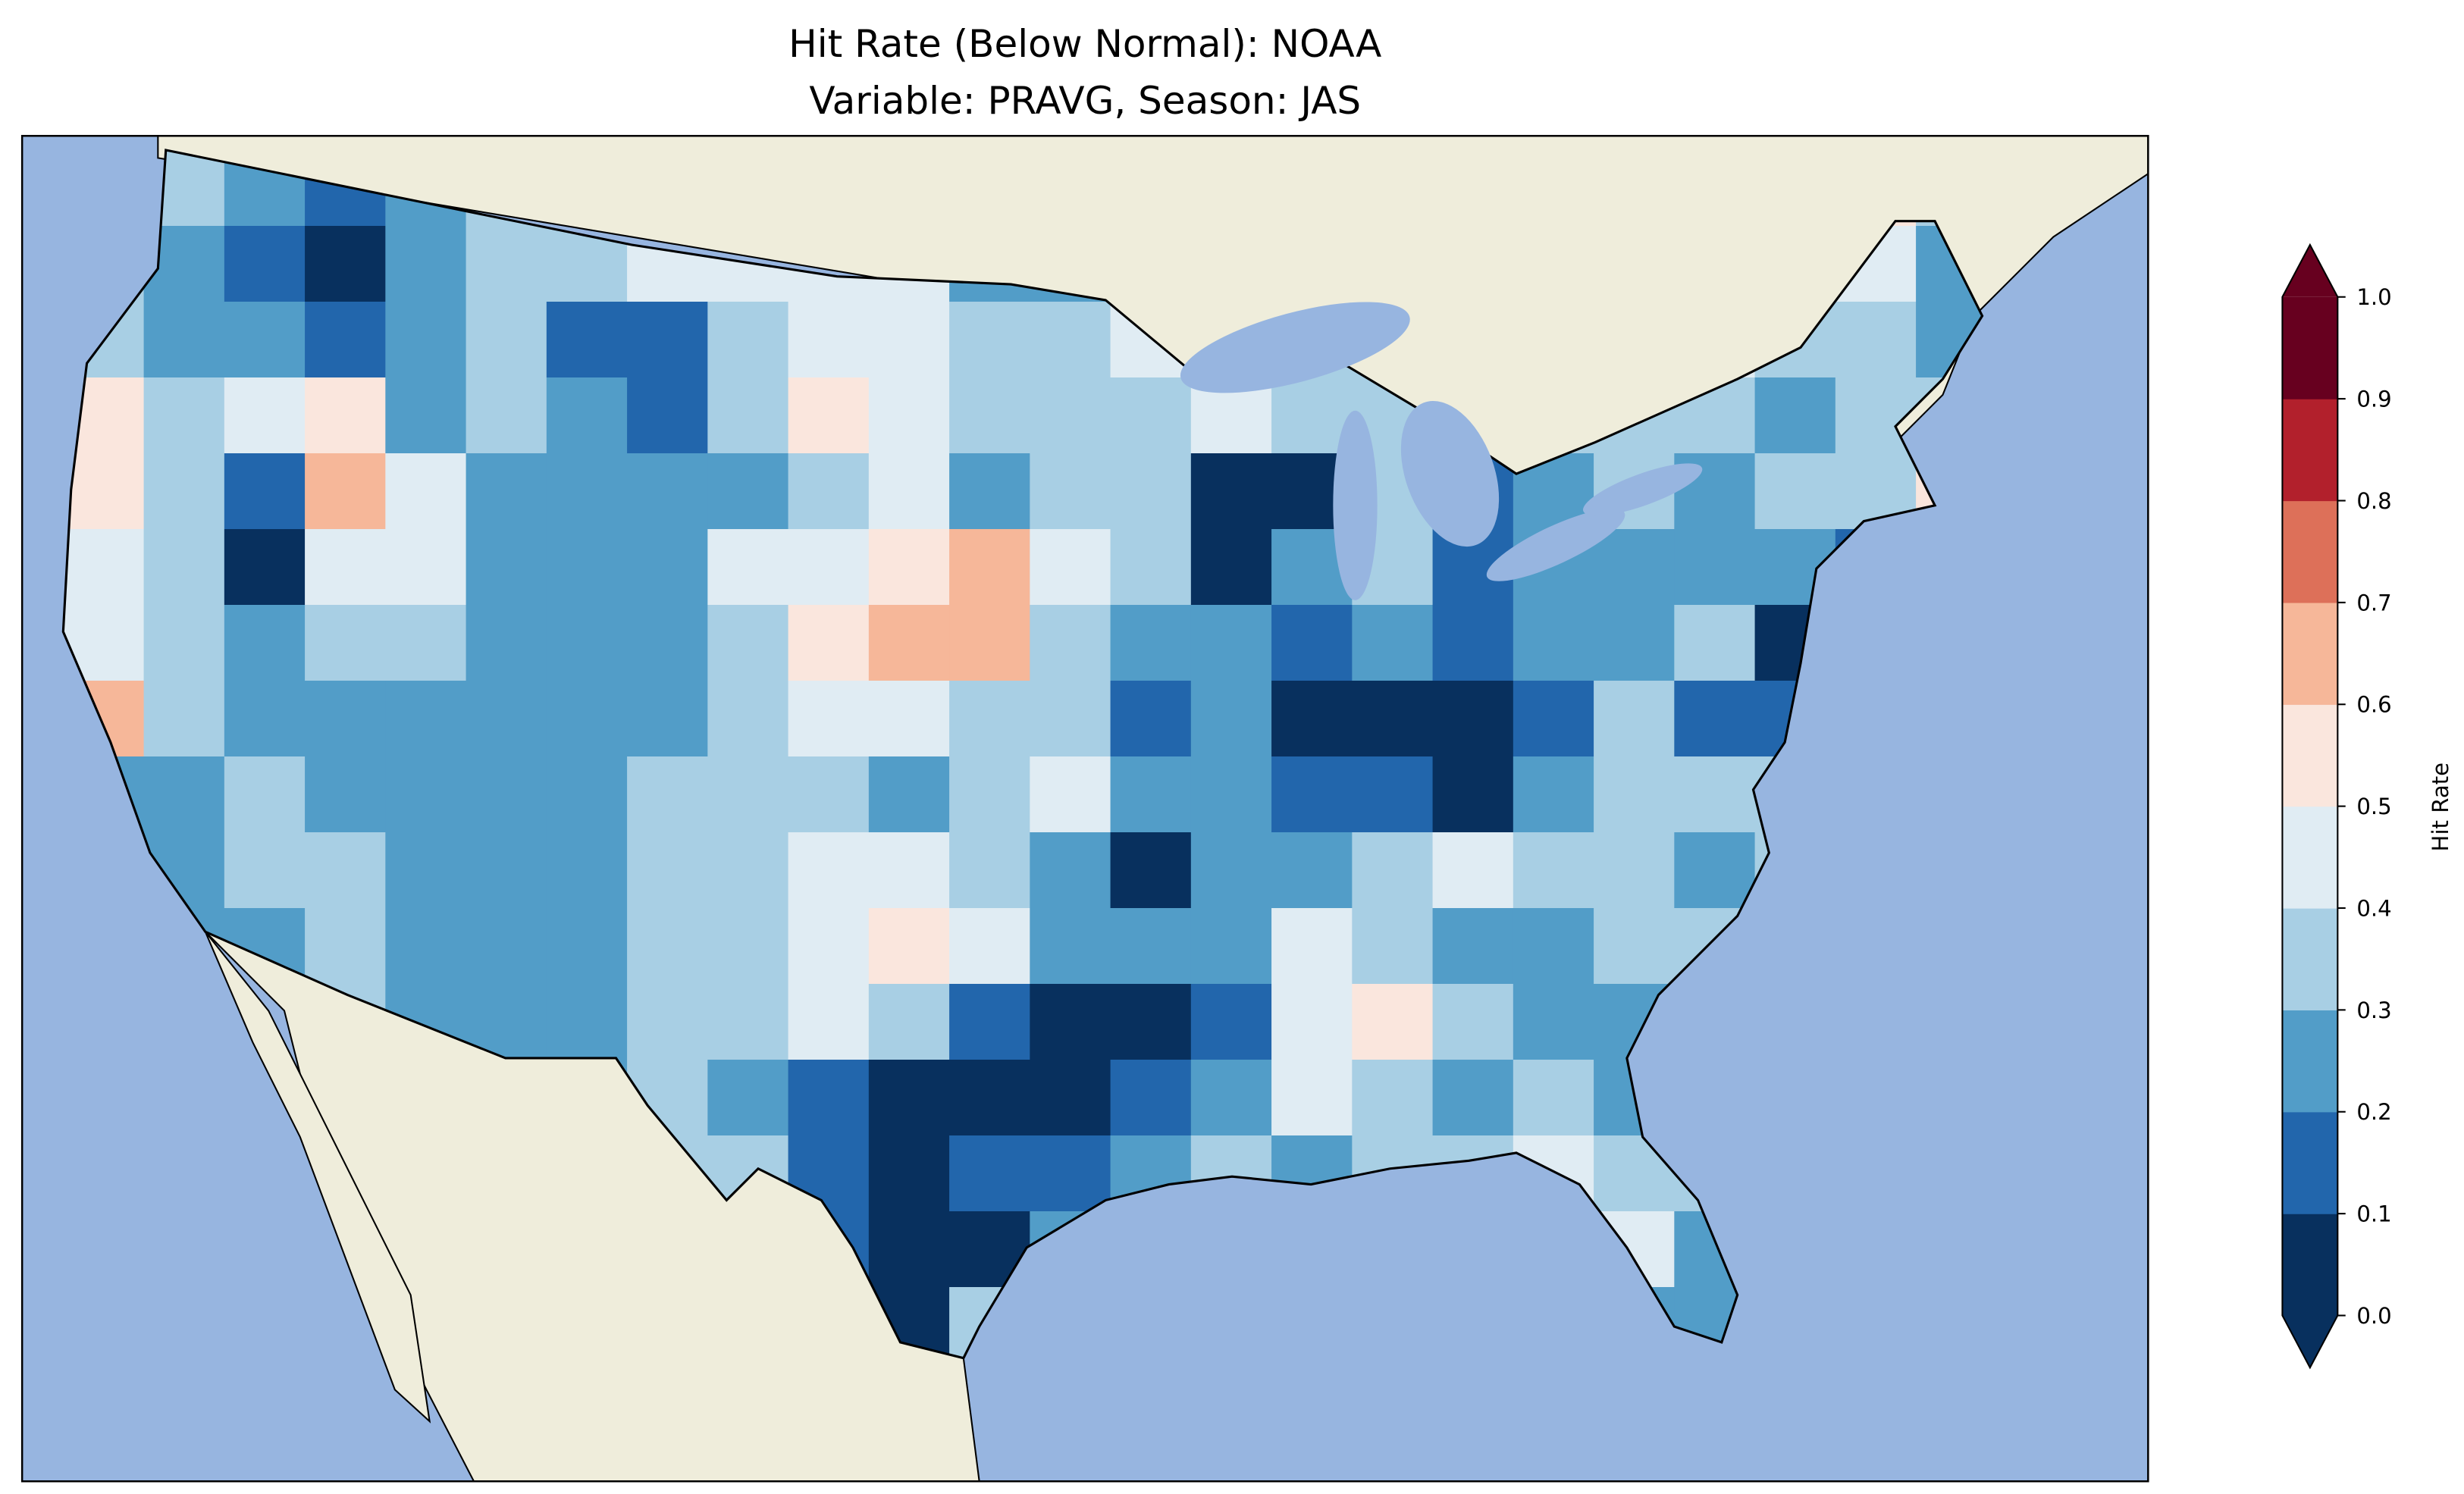 The height and width of the screenshot is (1494, 2464). I want to click on colorbar-tick-label: 0.2, so click(2374, 1112).